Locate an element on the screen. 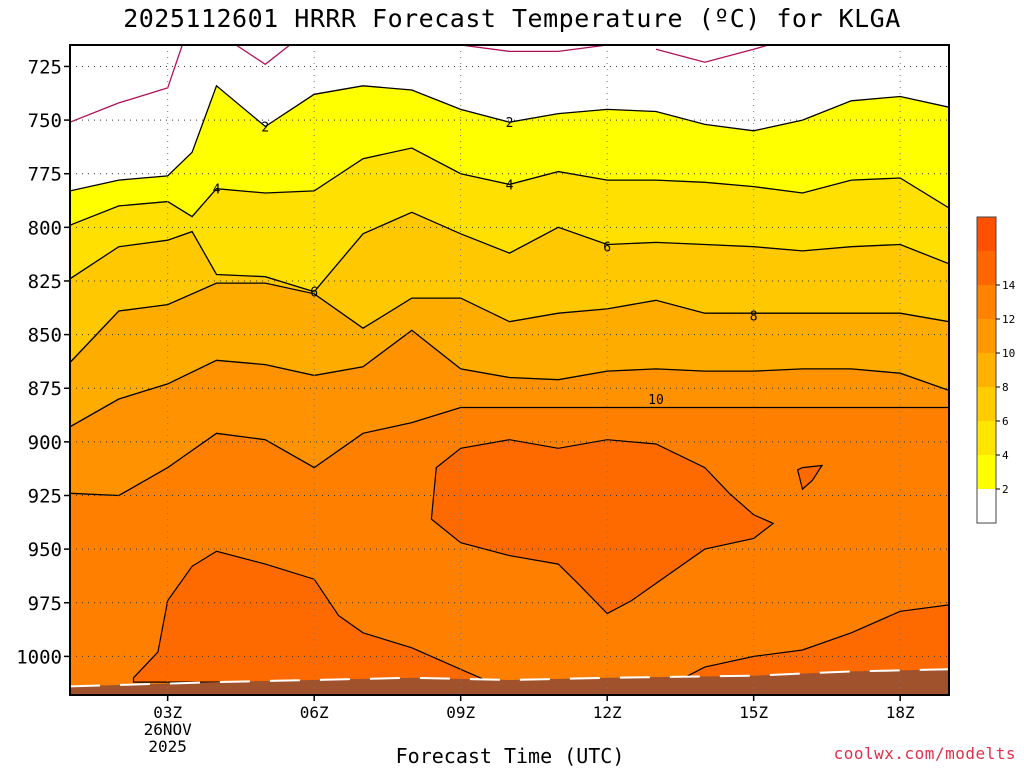 The image size is (1024, 768). colorbar-label: 8 is located at coordinates (1005, 387).